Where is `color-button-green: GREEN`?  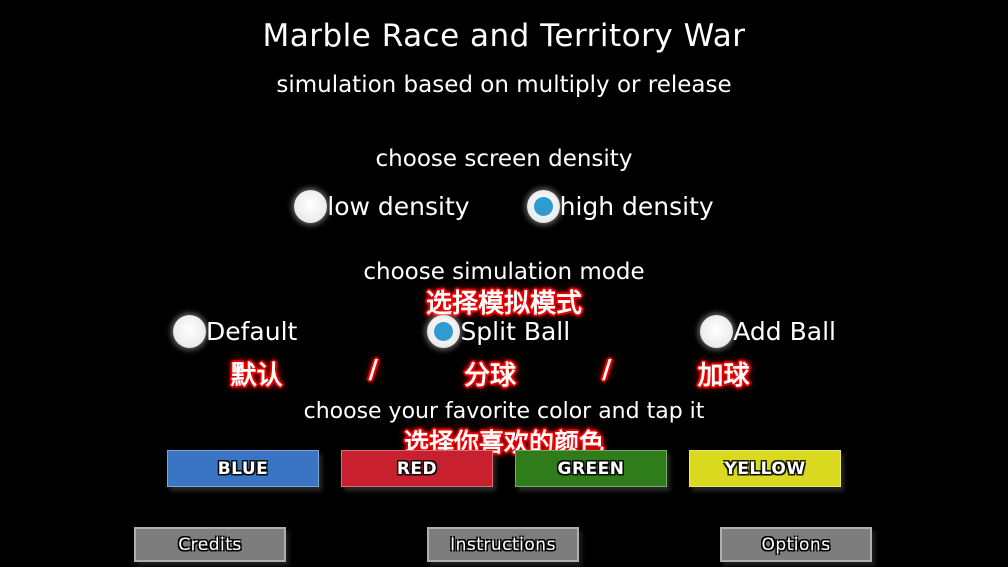
color-button-green: GREEN is located at coordinates (591, 468).